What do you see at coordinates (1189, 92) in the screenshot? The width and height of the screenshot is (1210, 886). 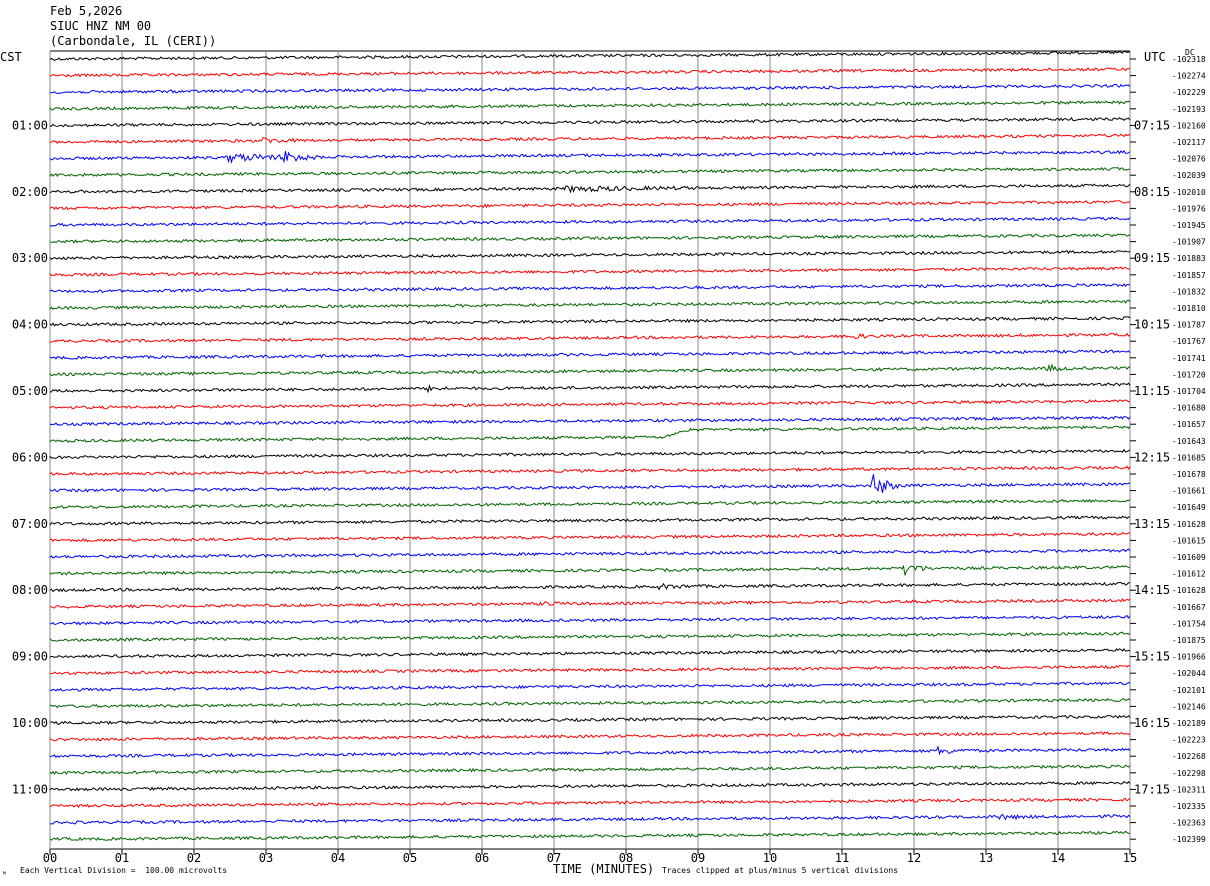 I see `dc-offset-label: -102229` at bounding box center [1189, 92].